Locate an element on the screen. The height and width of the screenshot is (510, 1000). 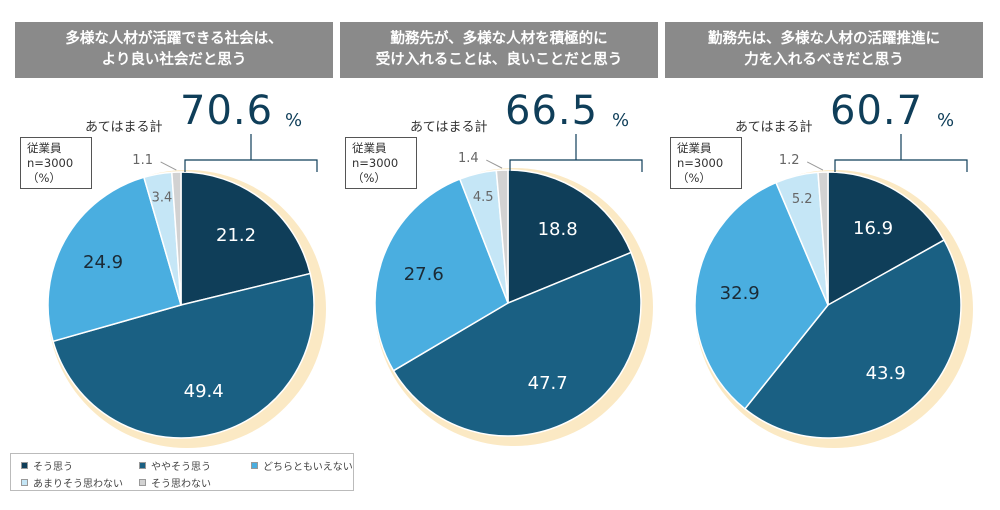
slice-label-1: 16.9 is located at coordinates (873, 228).